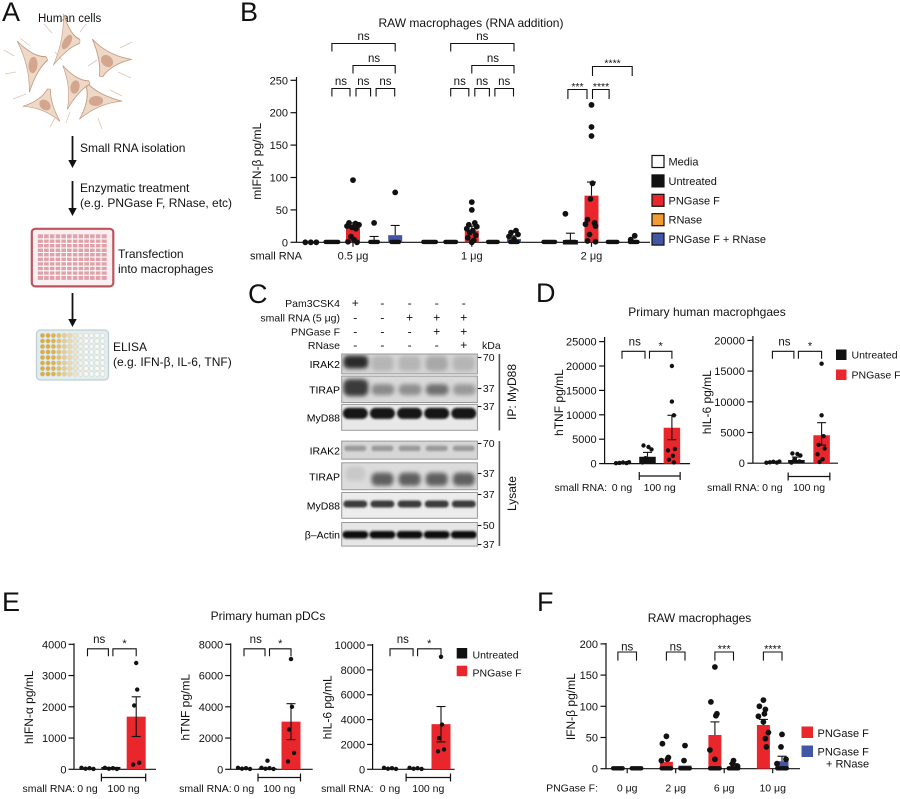  I want to click on svg-text: 8000, so click(211, 645).